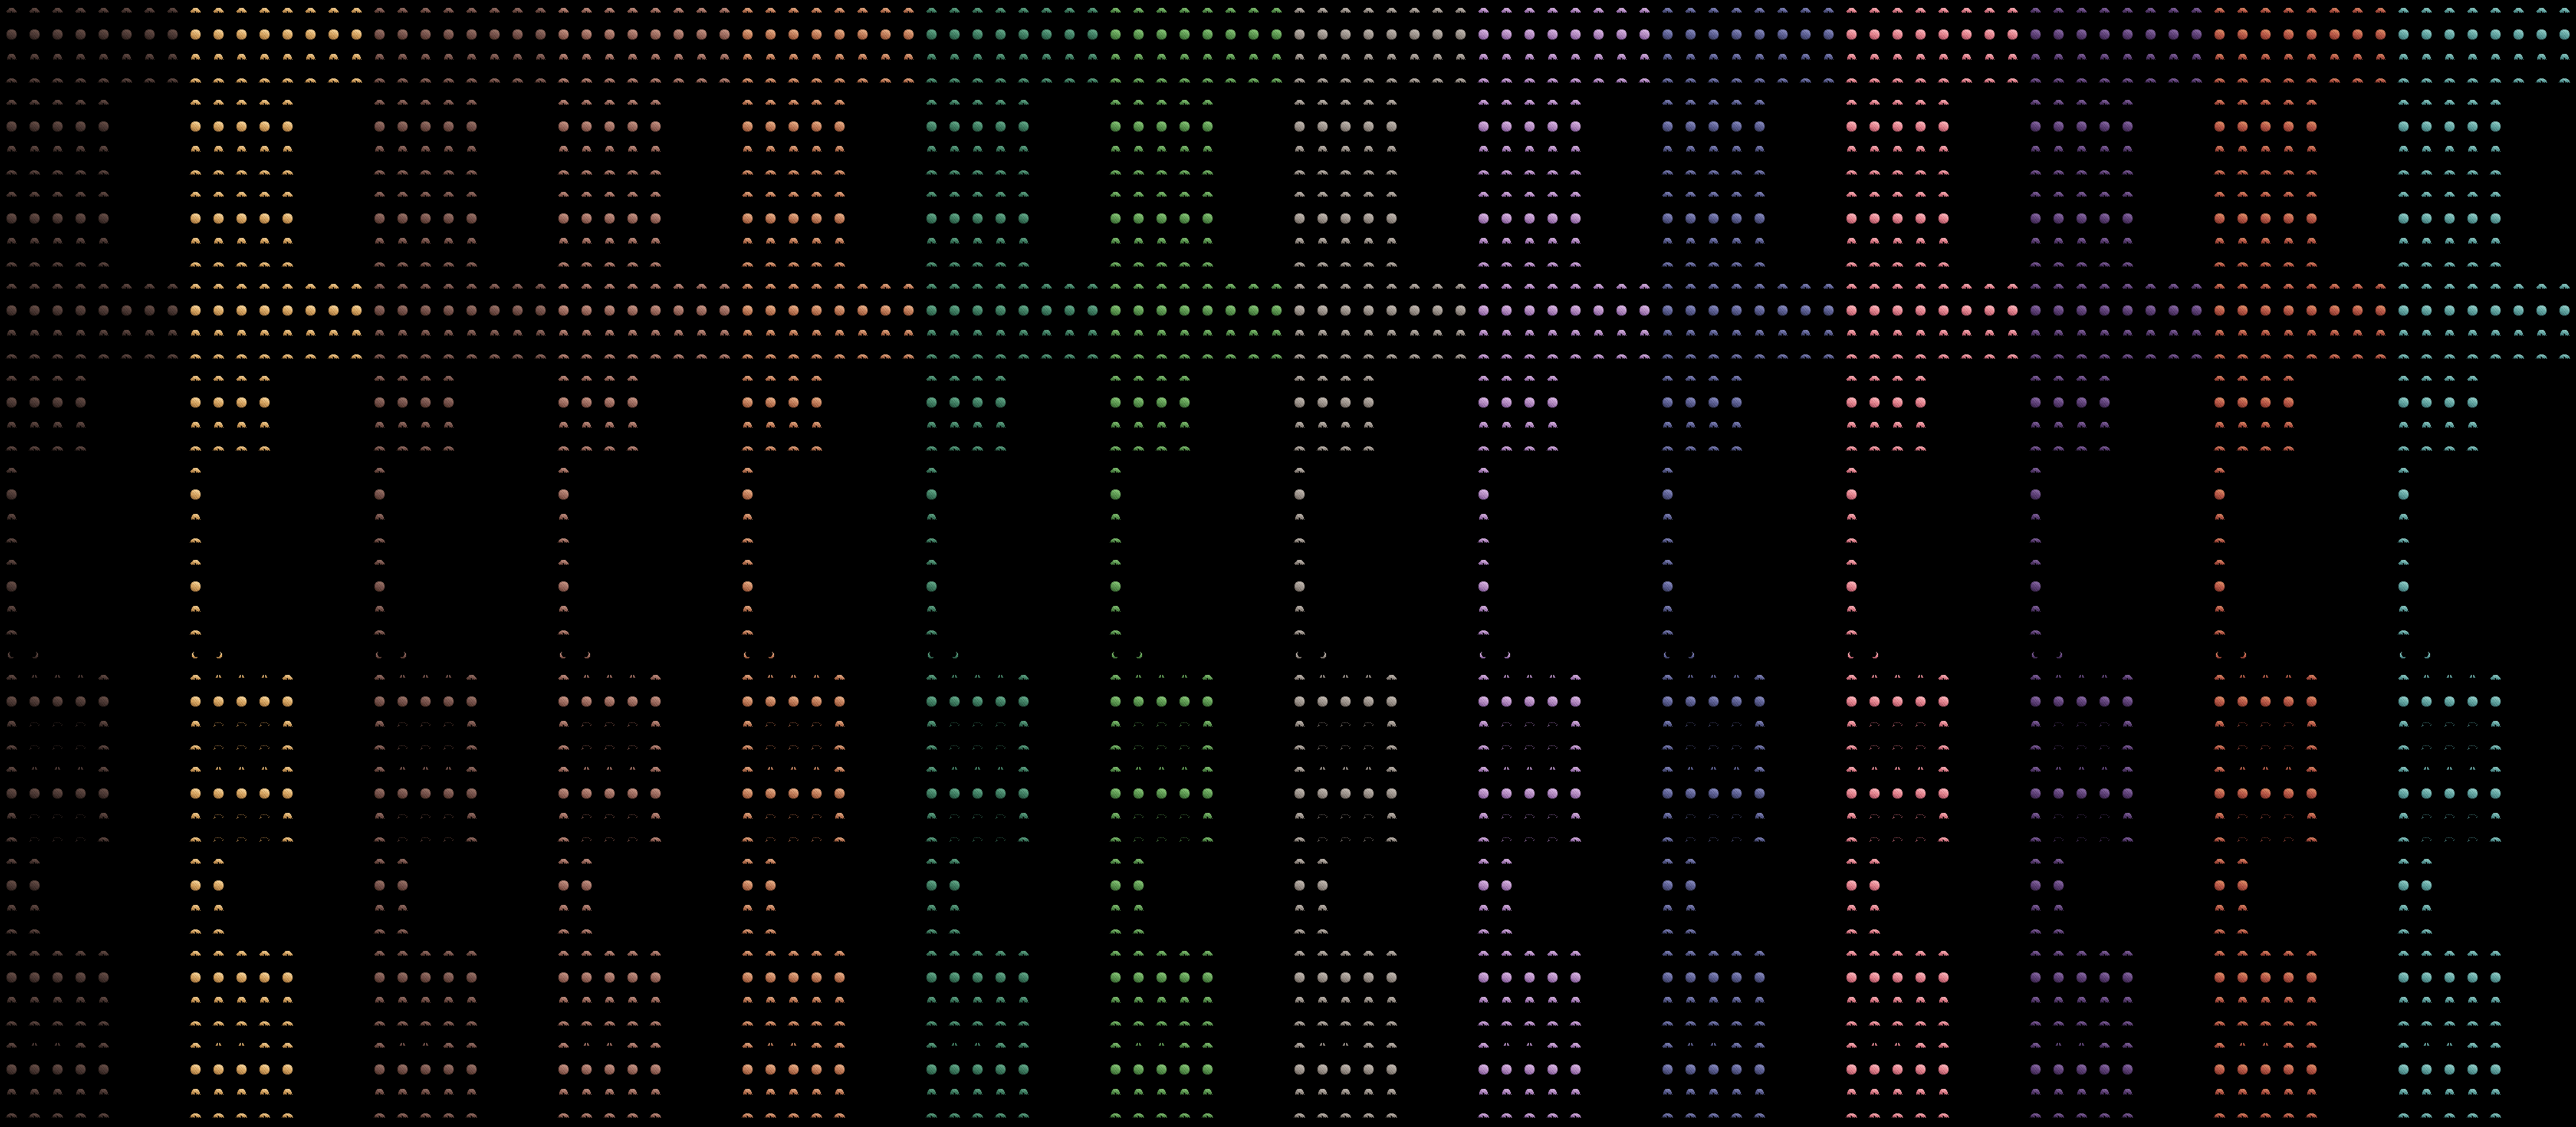 This screenshot has height=1127, width=2576. What do you see at coordinates (1529, 747) in the screenshot?
I see `sprite-hair-wisp-lavender` at bounding box center [1529, 747].